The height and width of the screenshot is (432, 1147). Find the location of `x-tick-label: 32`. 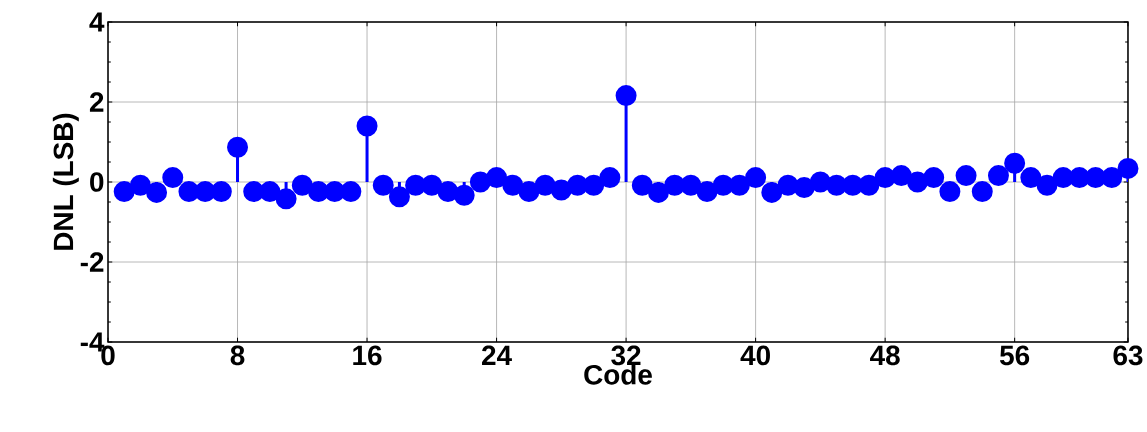

x-tick-label: 32 is located at coordinates (626, 355).